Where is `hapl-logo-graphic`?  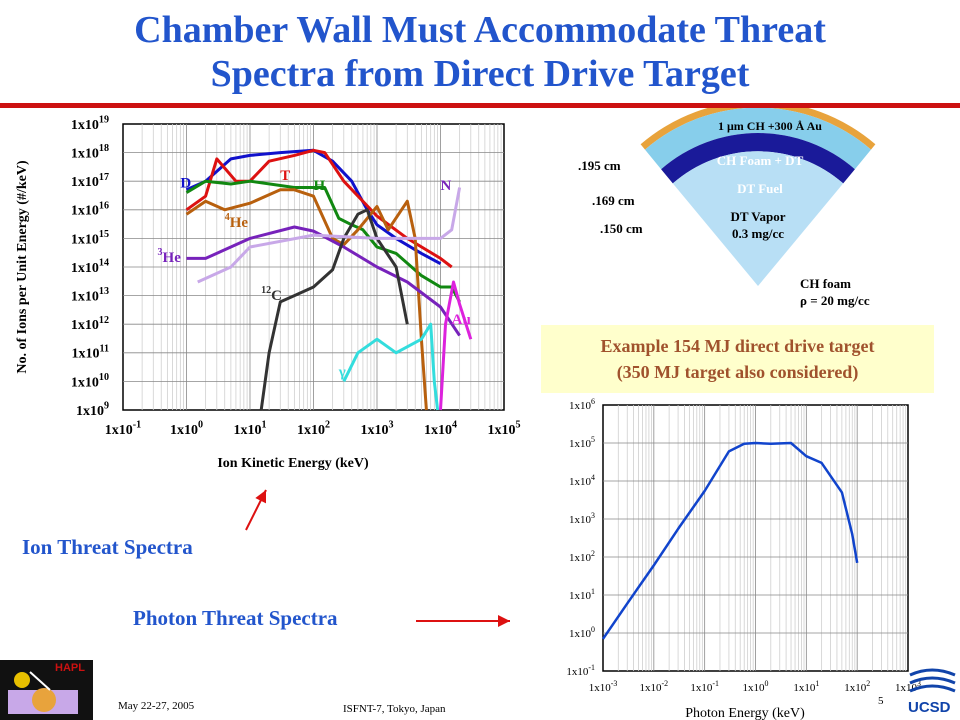
hapl-logo-graphic is located at coordinates (46, 690).